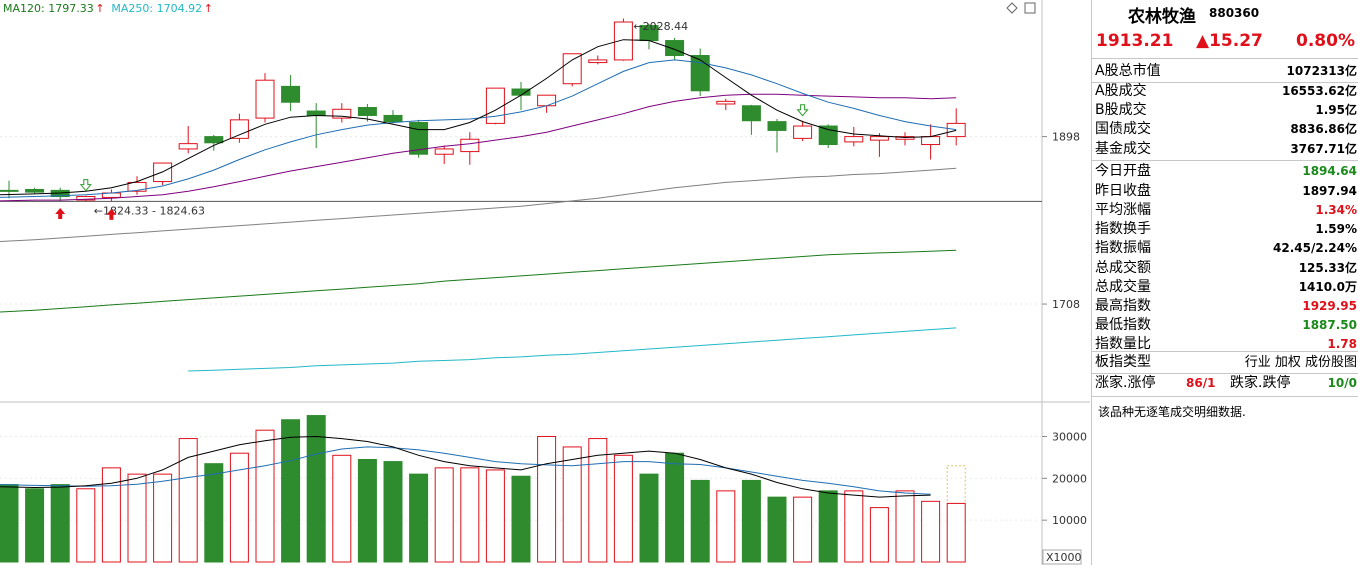 The height and width of the screenshot is (565, 1358). Describe the element at coordinates (1225, 110) in the screenshot. I see `stat-row: B股成交 1.95亿` at that location.